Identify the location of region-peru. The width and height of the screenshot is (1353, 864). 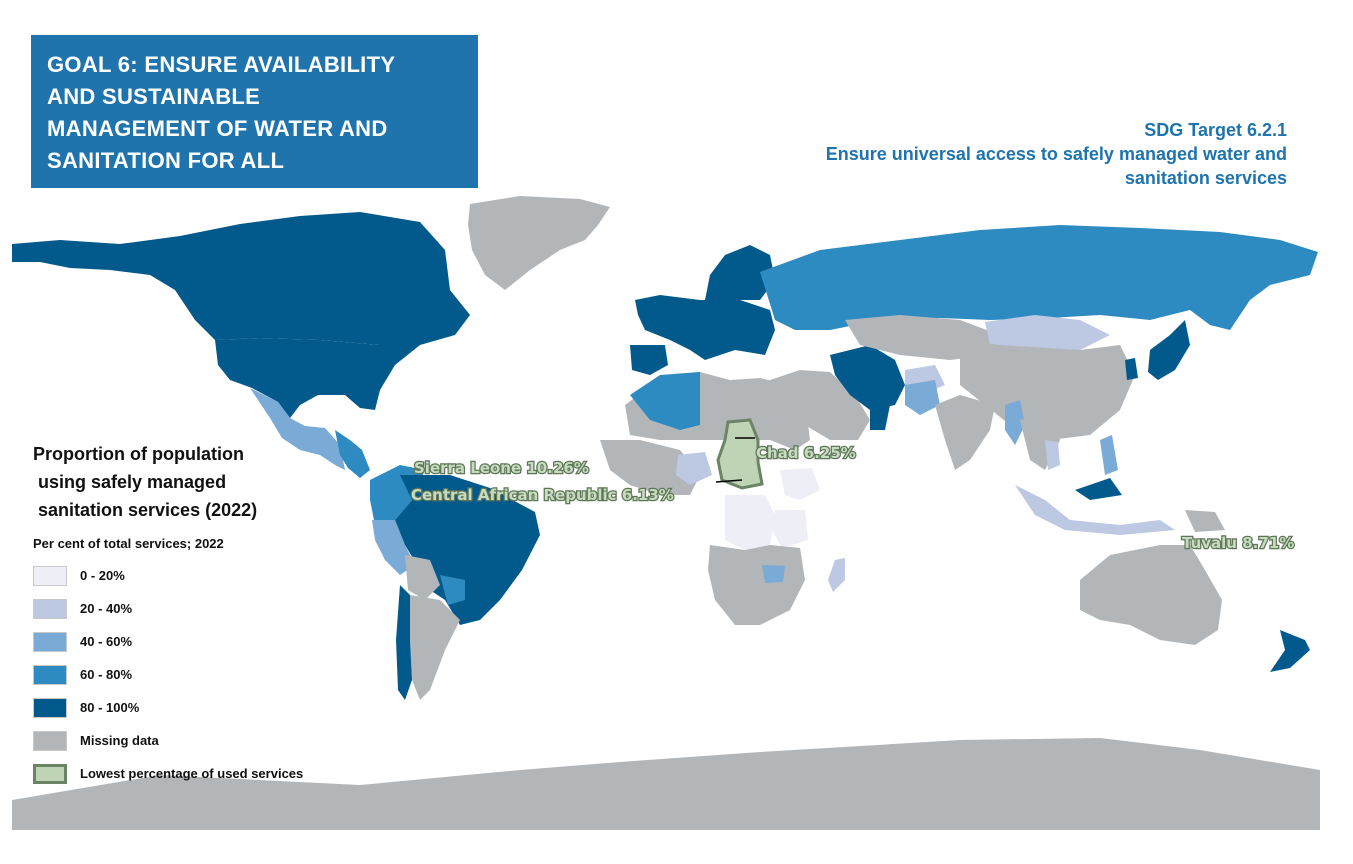
(393, 547).